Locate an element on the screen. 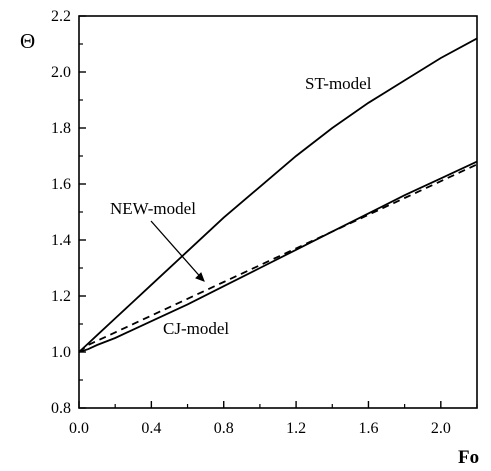 The height and width of the screenshot is (471, 491). x-tick-label: 0.0 is located at coordinates (79, 428).